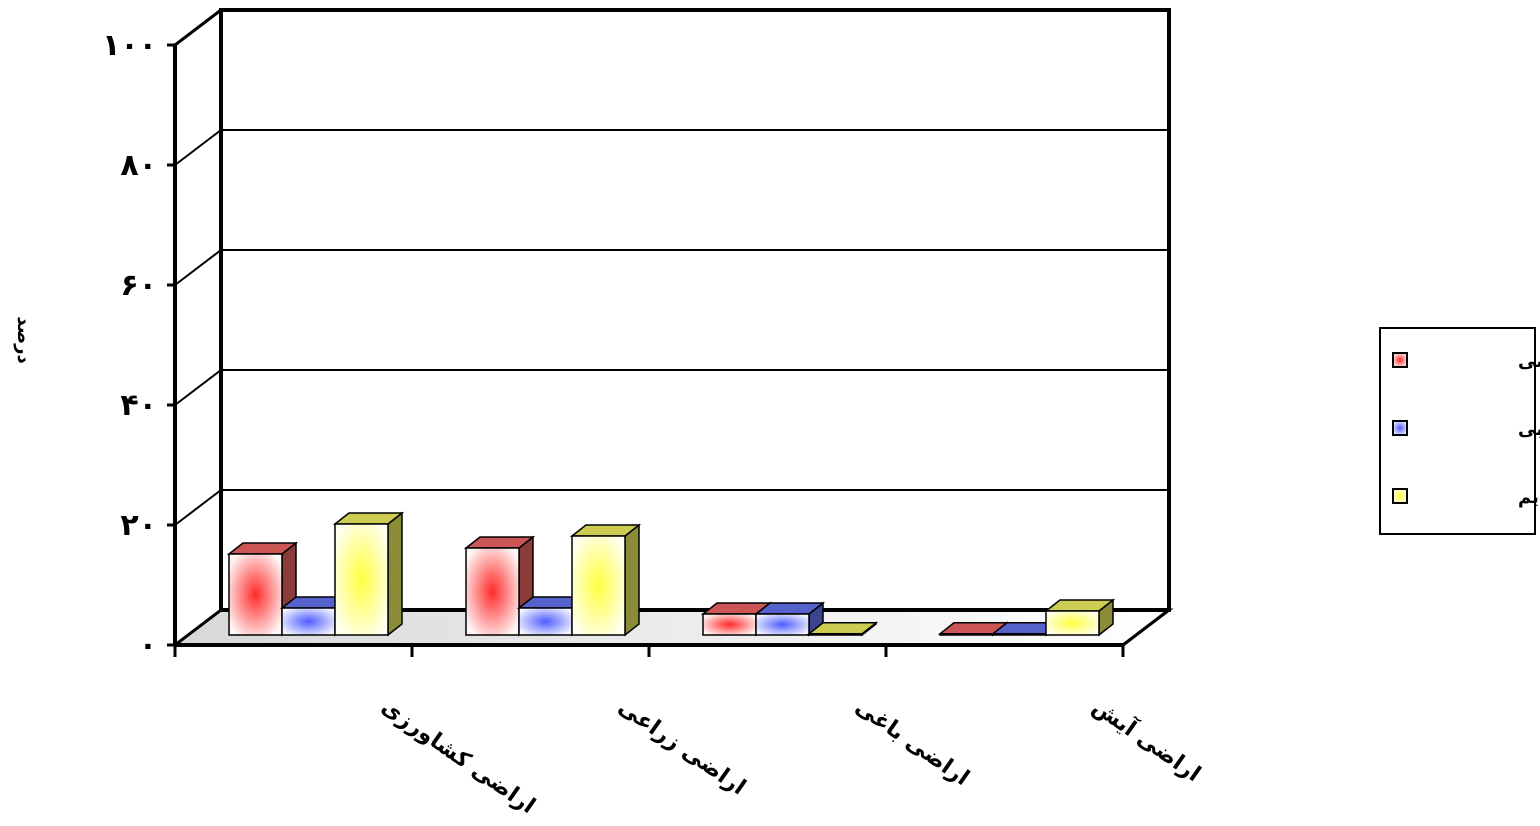 The height and width of the screenshot is (826, 1540). Describe the element at coordinates (671, 574) in the screenshot. I see `bars` at that location.